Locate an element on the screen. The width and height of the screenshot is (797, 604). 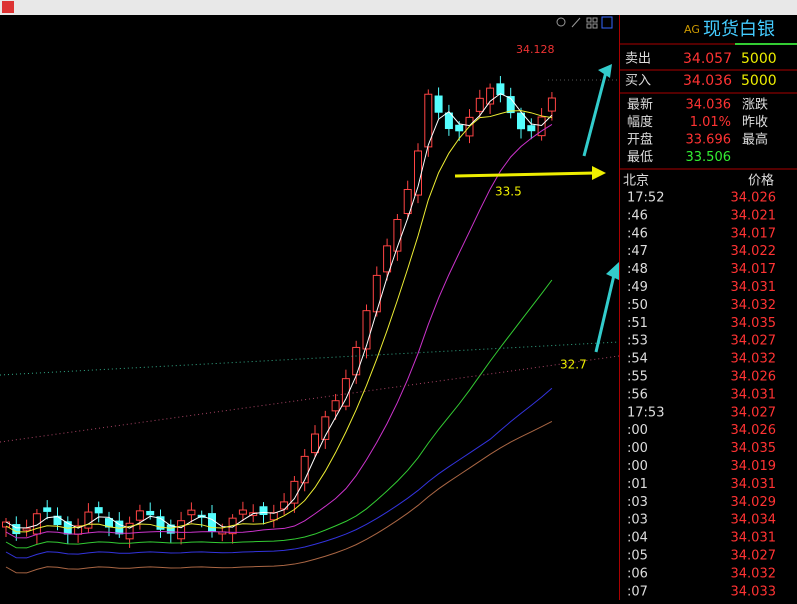
tick-price: 34.029 is located at coordinates (754, 502).